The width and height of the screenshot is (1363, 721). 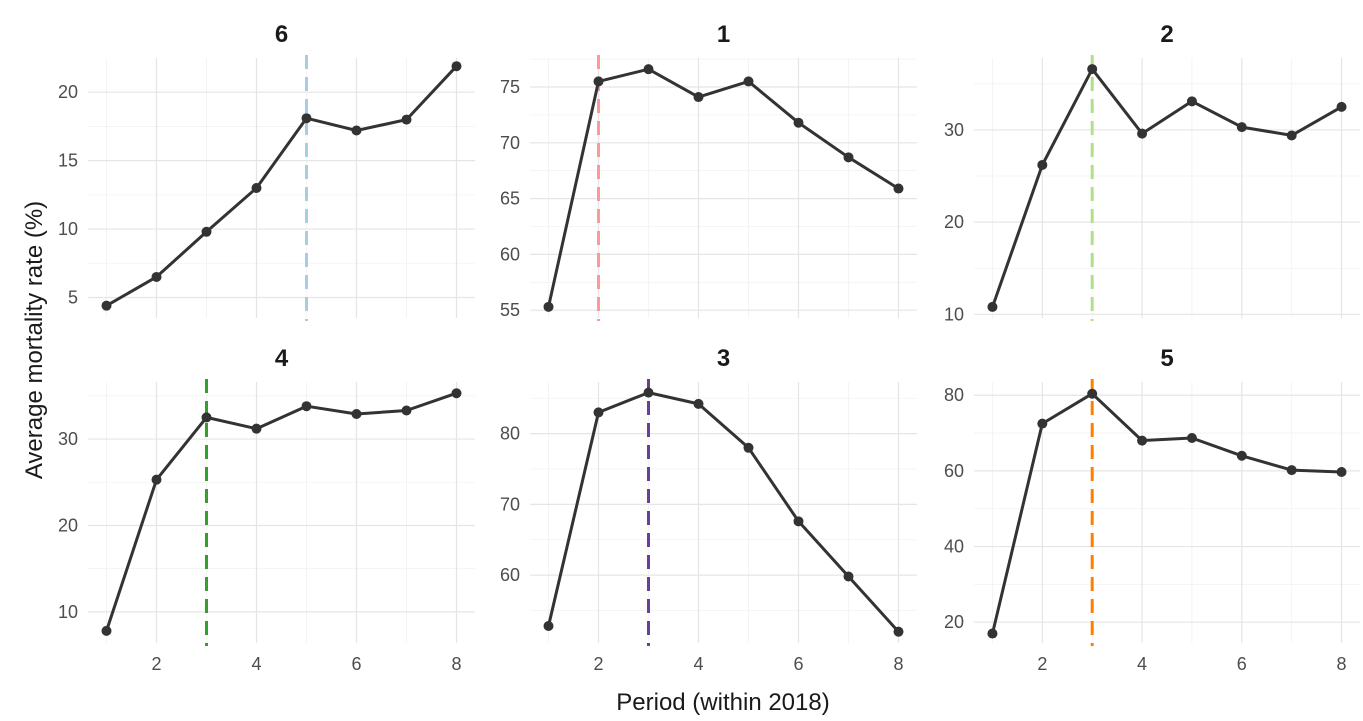 I want to click on facet-title: 1, so click(x=723, y=34).